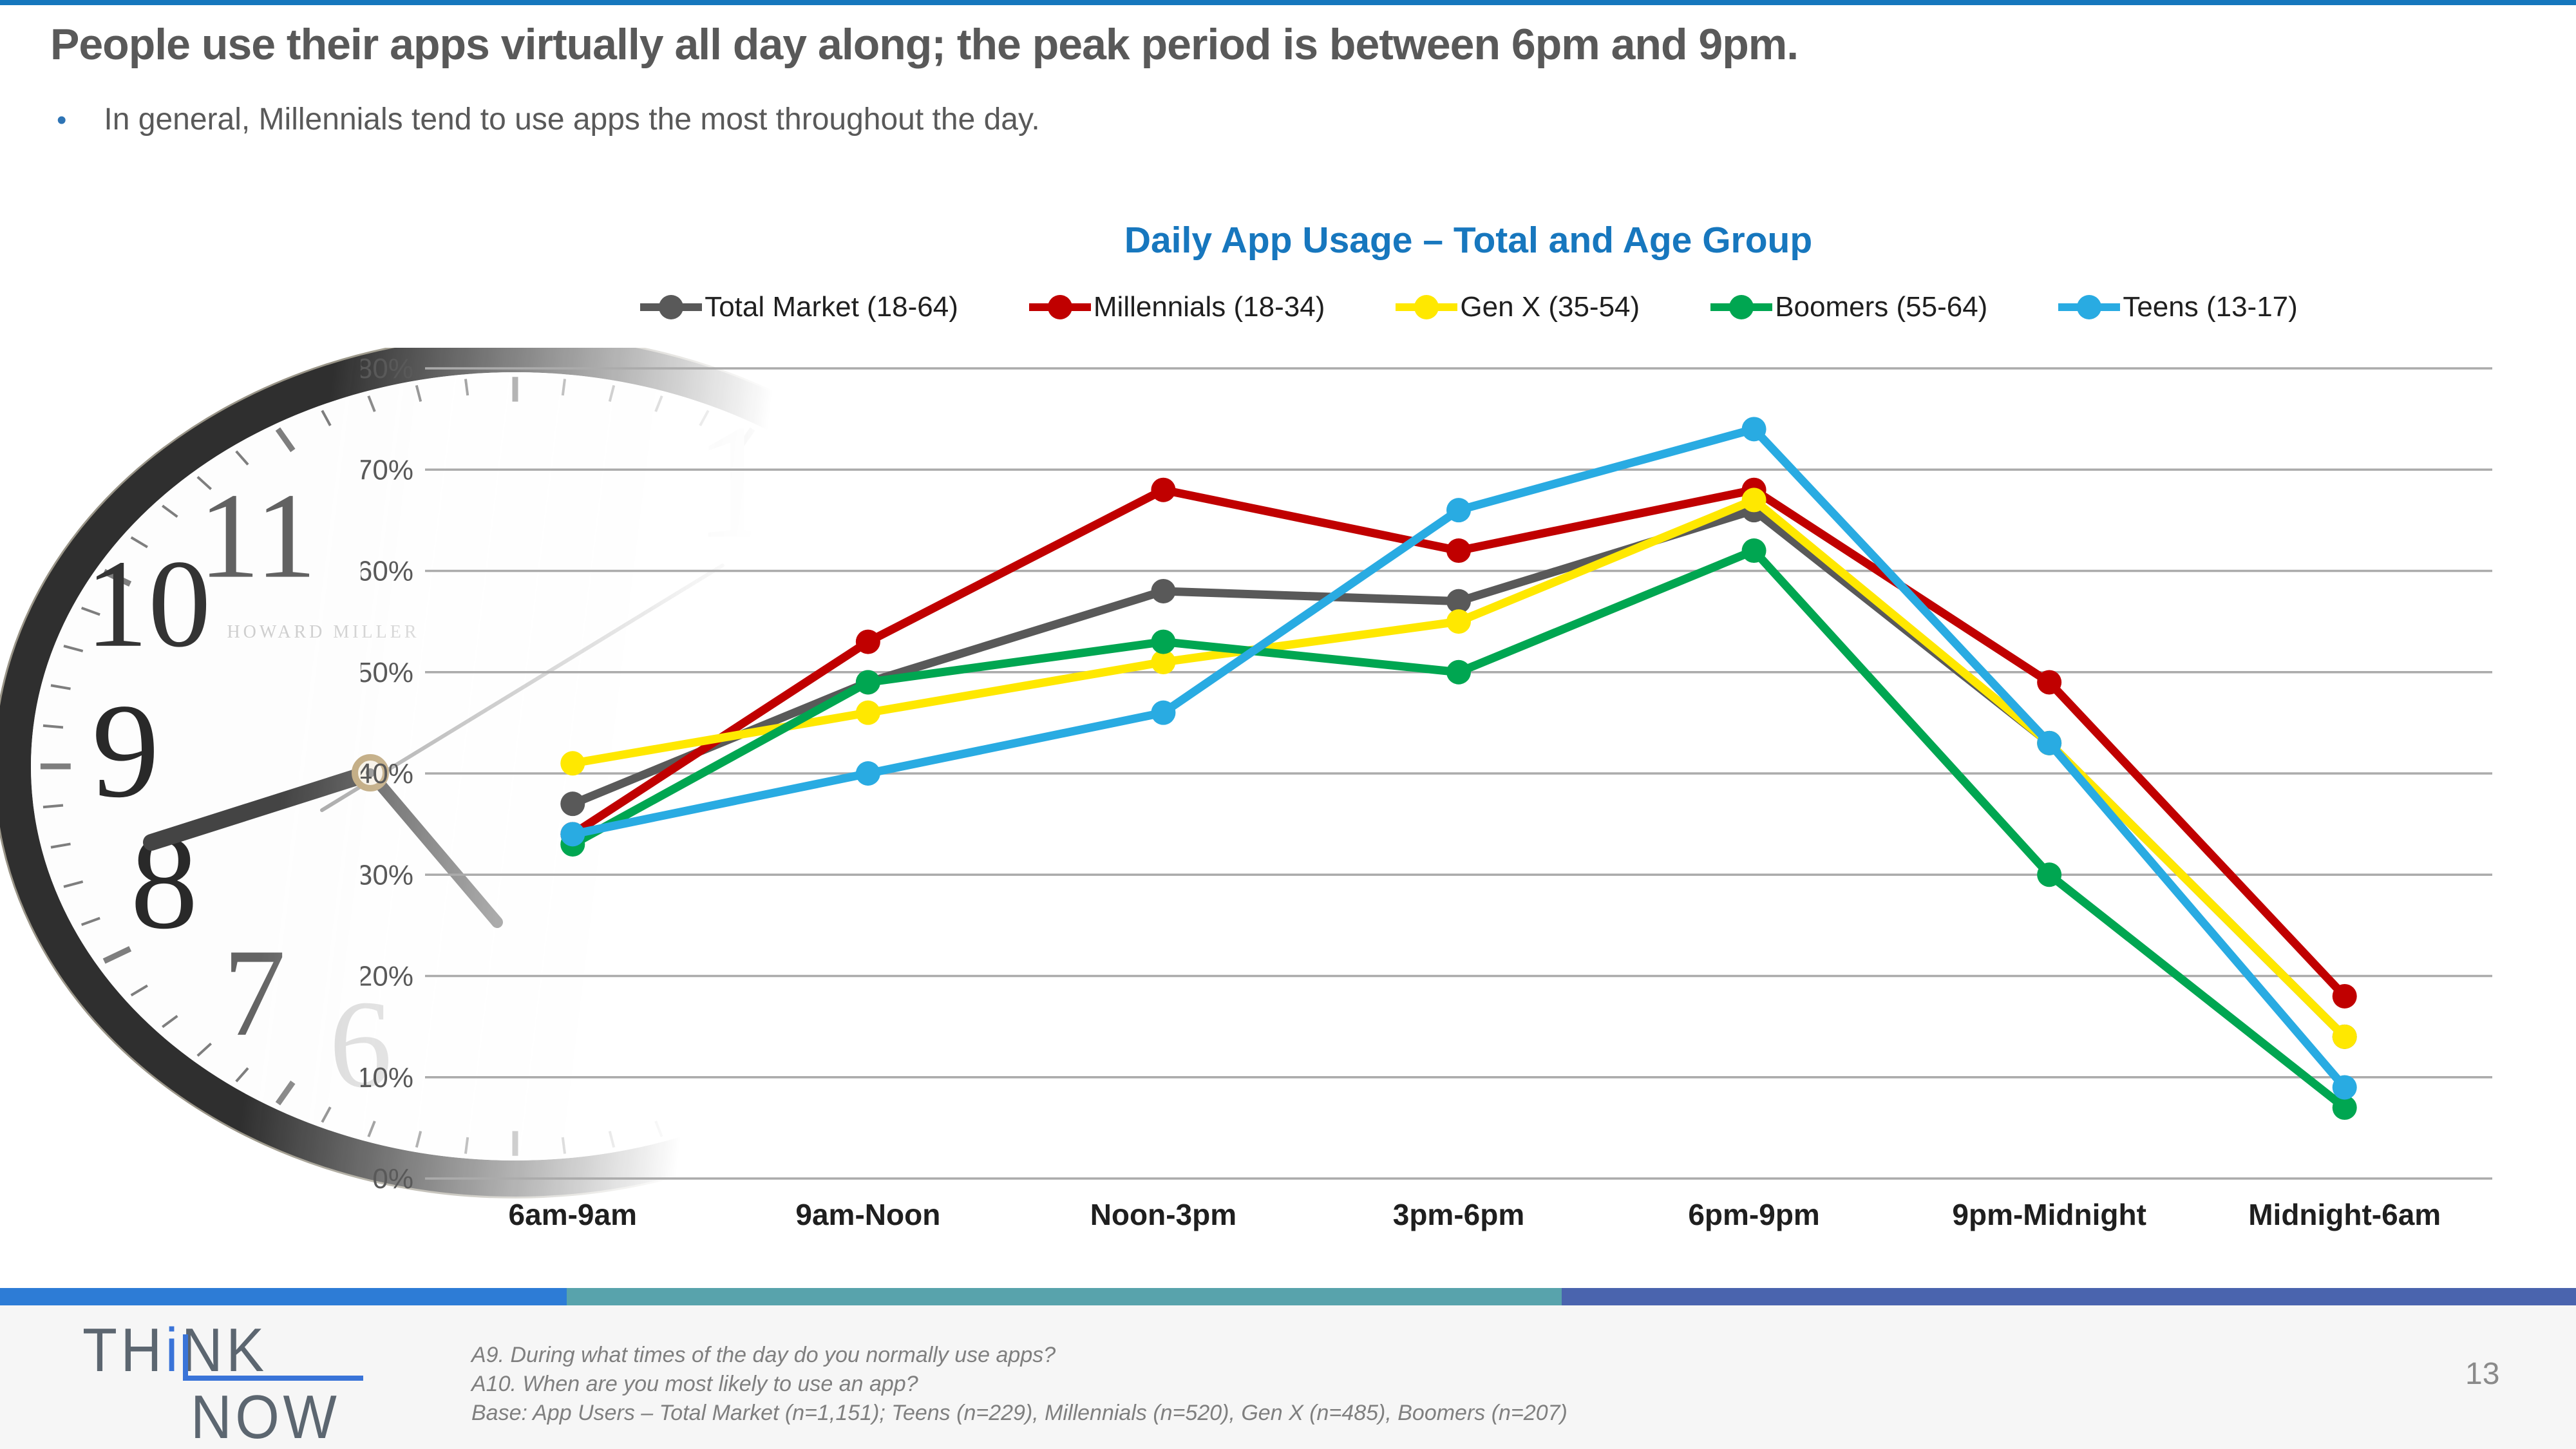 This screenshot has height=1449, width=2576. What do you see at coordinates (387, 774) in the screenshot?
I see `y-tick-label: 40%` at bounding box center [387, 774].